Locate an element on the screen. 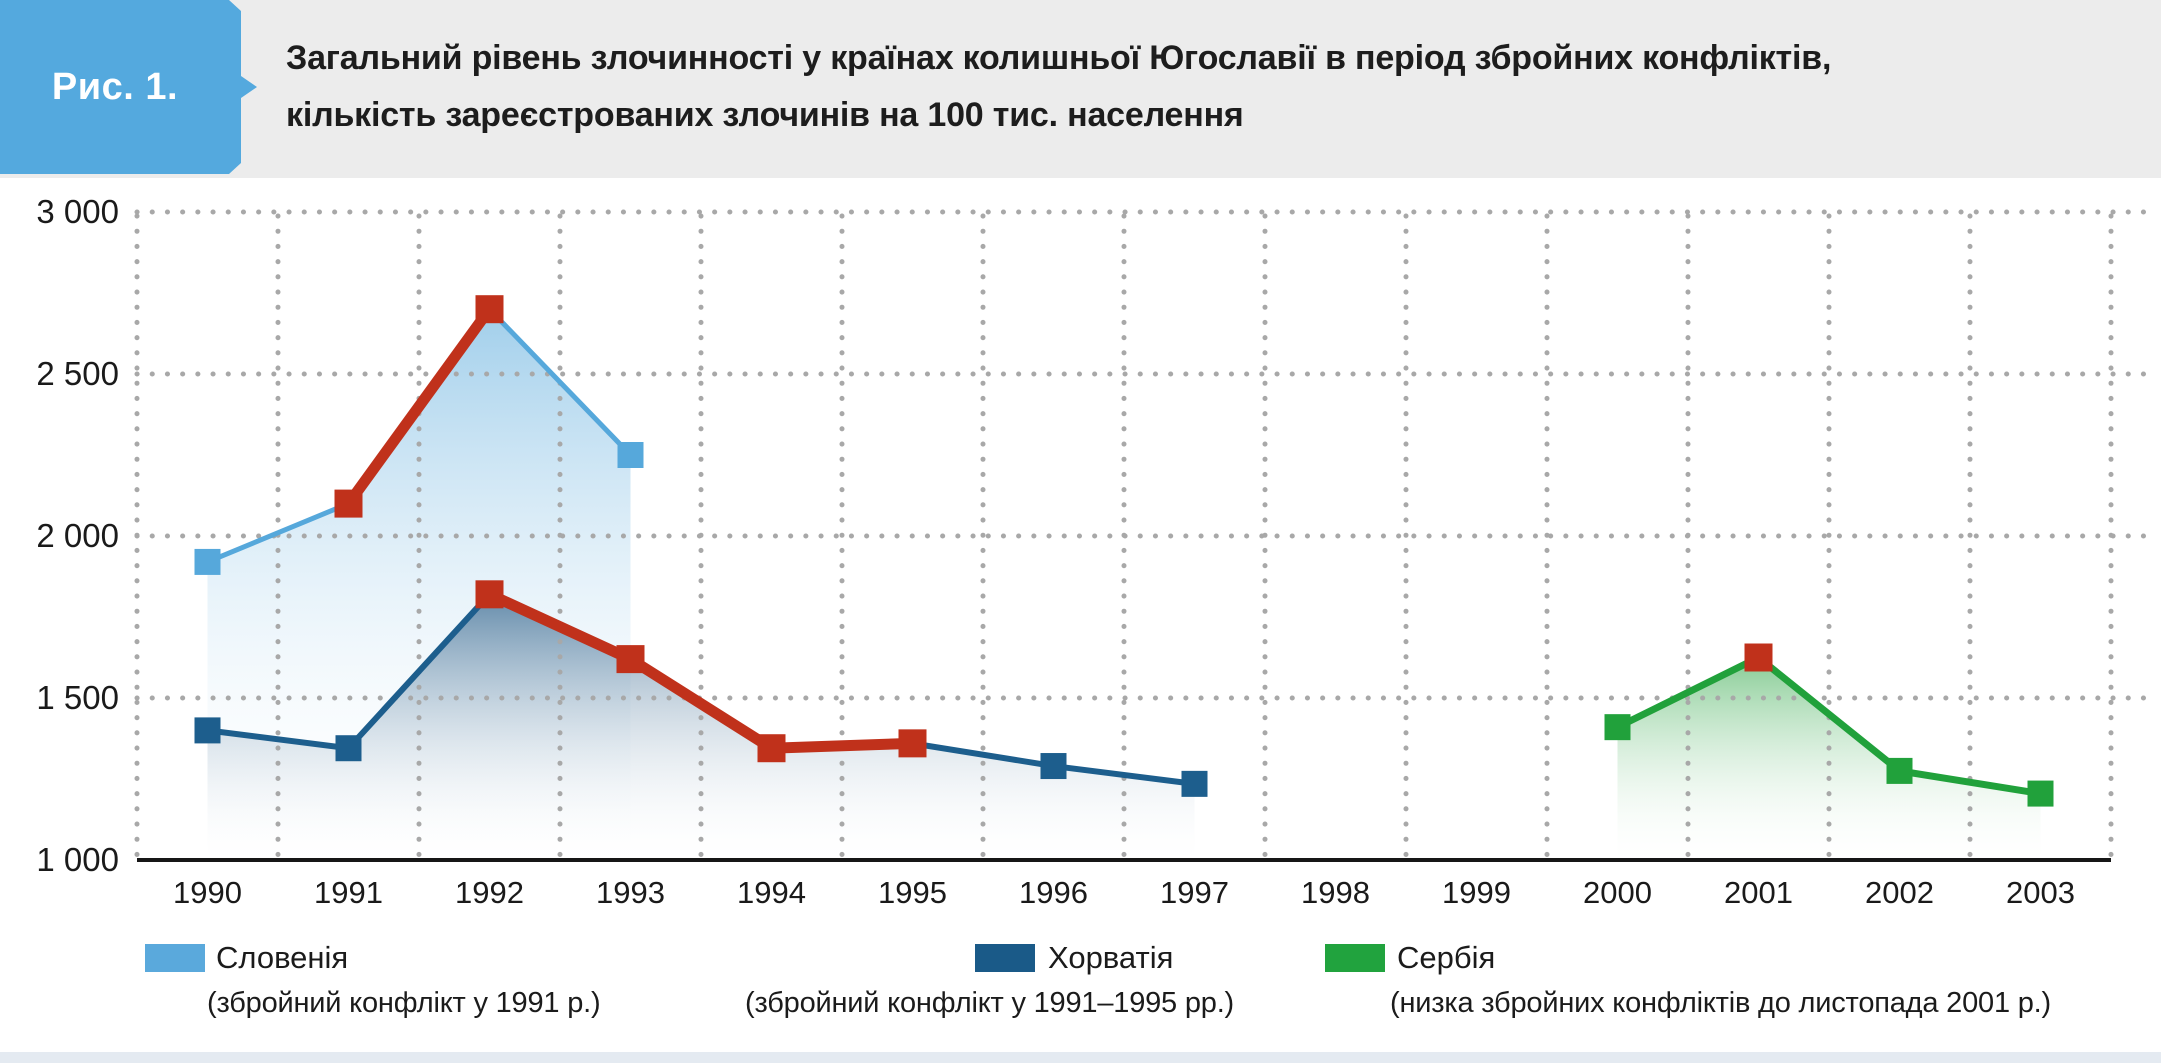  marker-хорватія-1990 is located at coordinates (207, 730).